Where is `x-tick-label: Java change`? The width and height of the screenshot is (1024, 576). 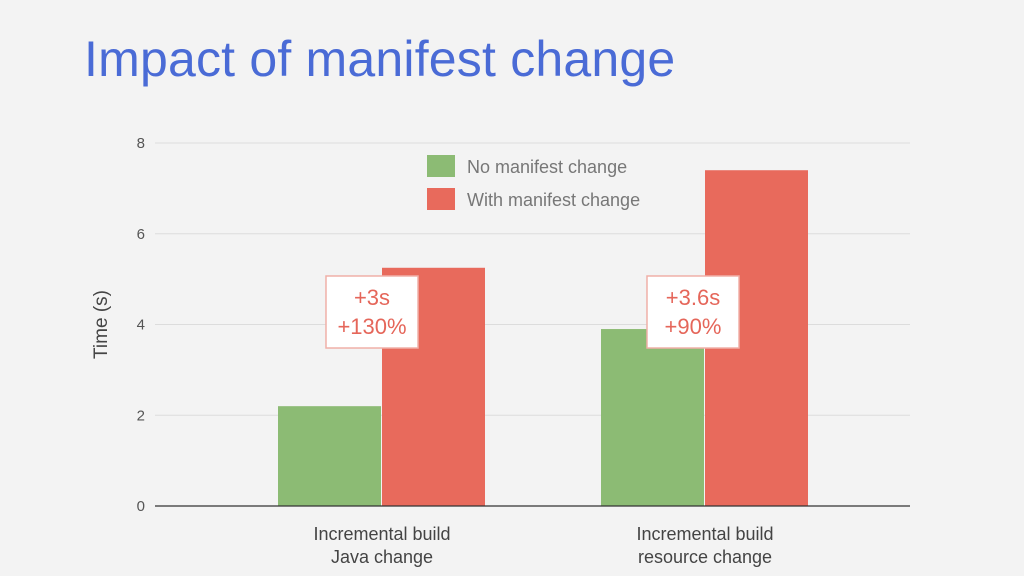 x-tick-label: Java change is located at coordinates (382, 557).